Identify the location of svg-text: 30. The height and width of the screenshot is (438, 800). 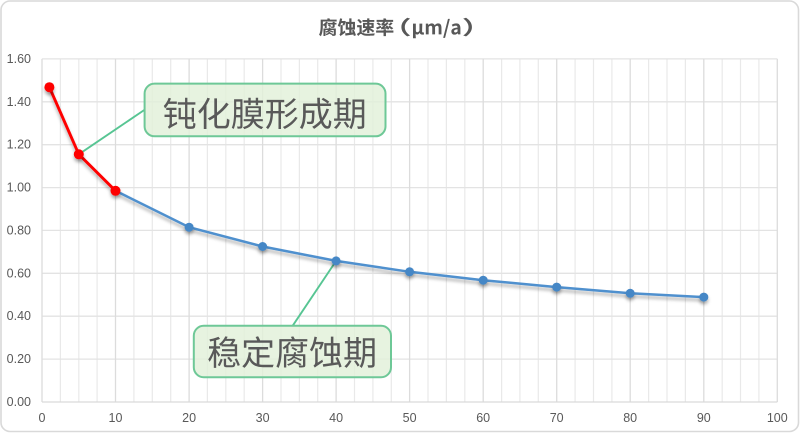
(263, 418).